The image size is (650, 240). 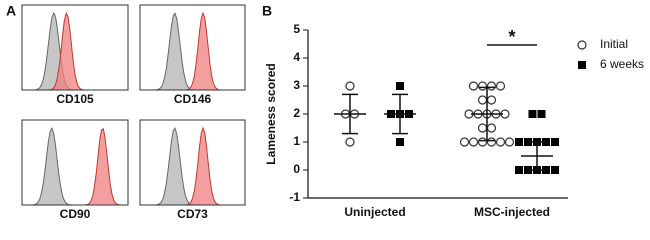 I want to click on y-tick-label: 0, so click(x=296, y=169).